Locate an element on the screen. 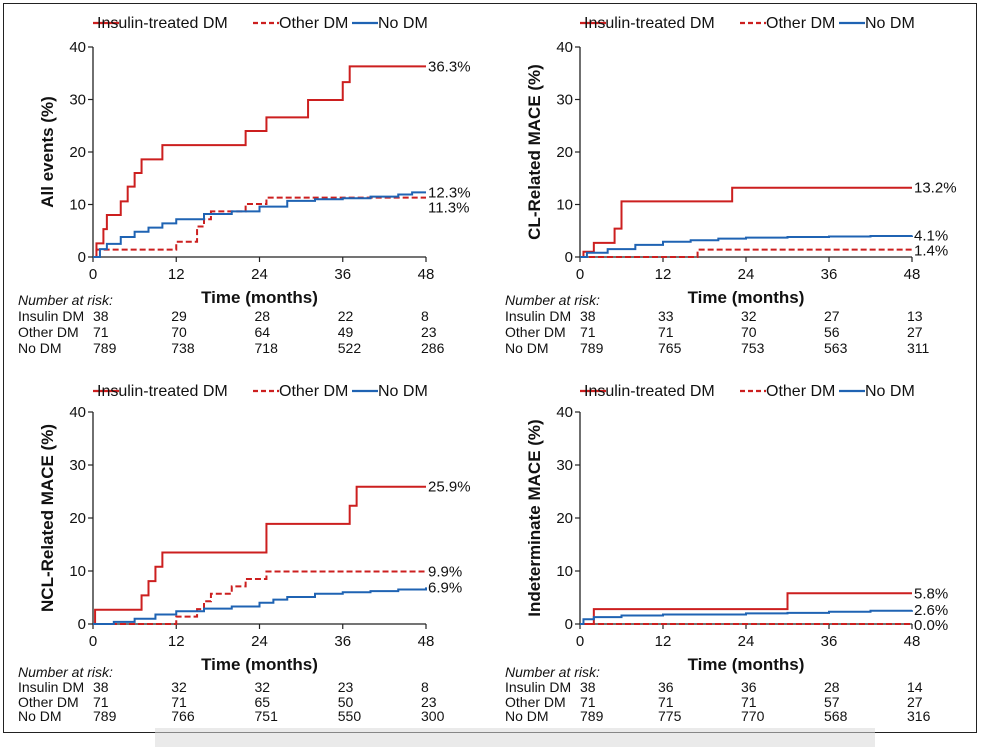 The height and width of the screenshot is (747, 982). risk-cell: 775 is located at coordinates (670, 716).